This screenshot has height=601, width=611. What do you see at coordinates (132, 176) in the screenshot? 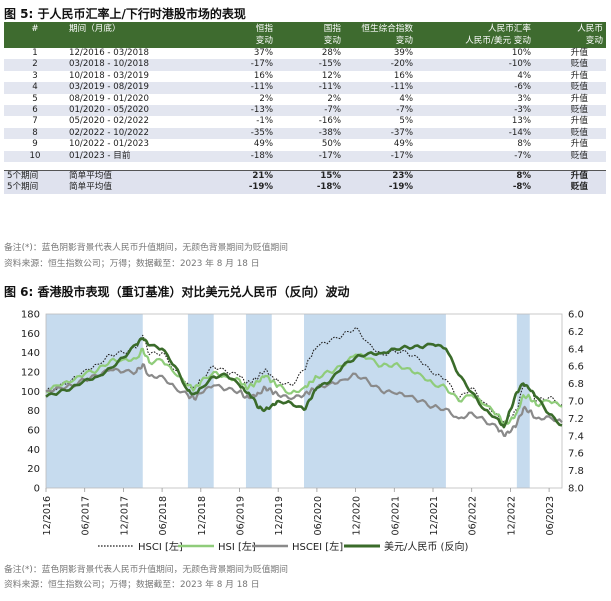
I see `avg-cell-label: 简单平均值` at bounding box center [132, 176].